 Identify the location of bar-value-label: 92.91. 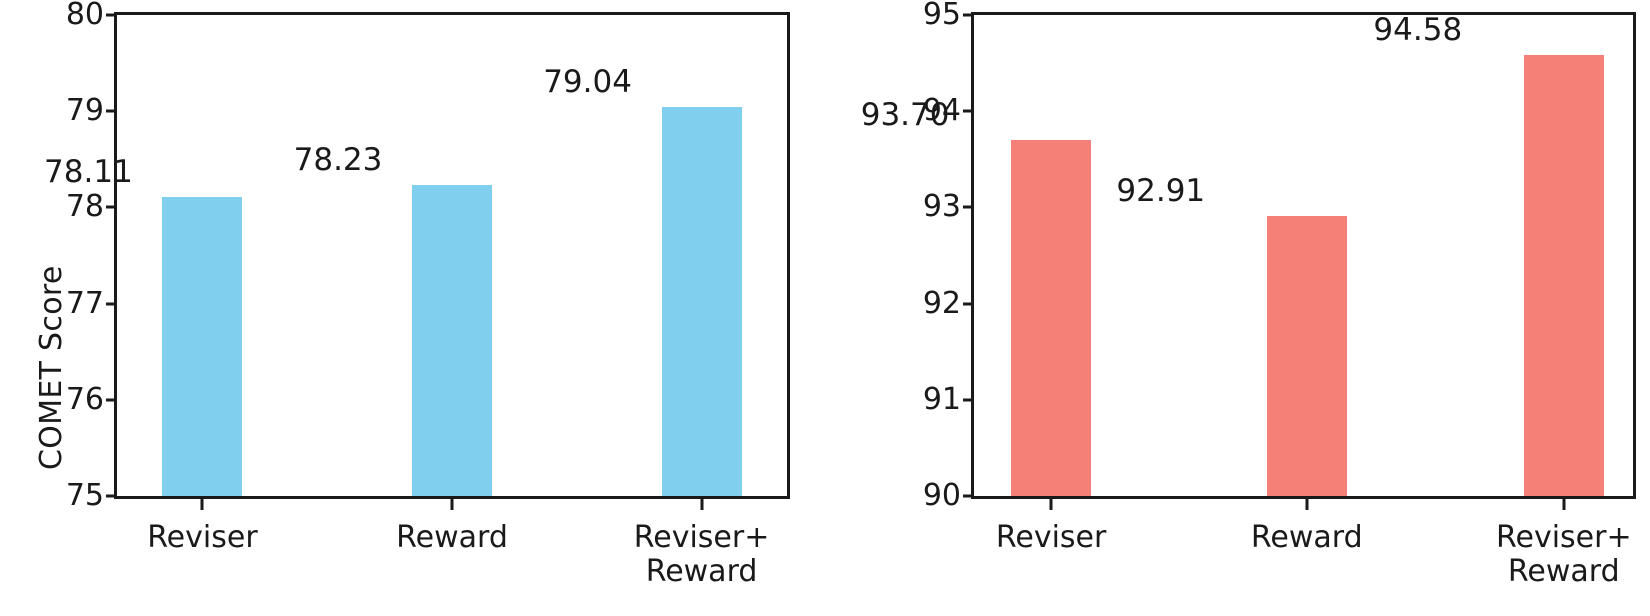
(1161, 191).